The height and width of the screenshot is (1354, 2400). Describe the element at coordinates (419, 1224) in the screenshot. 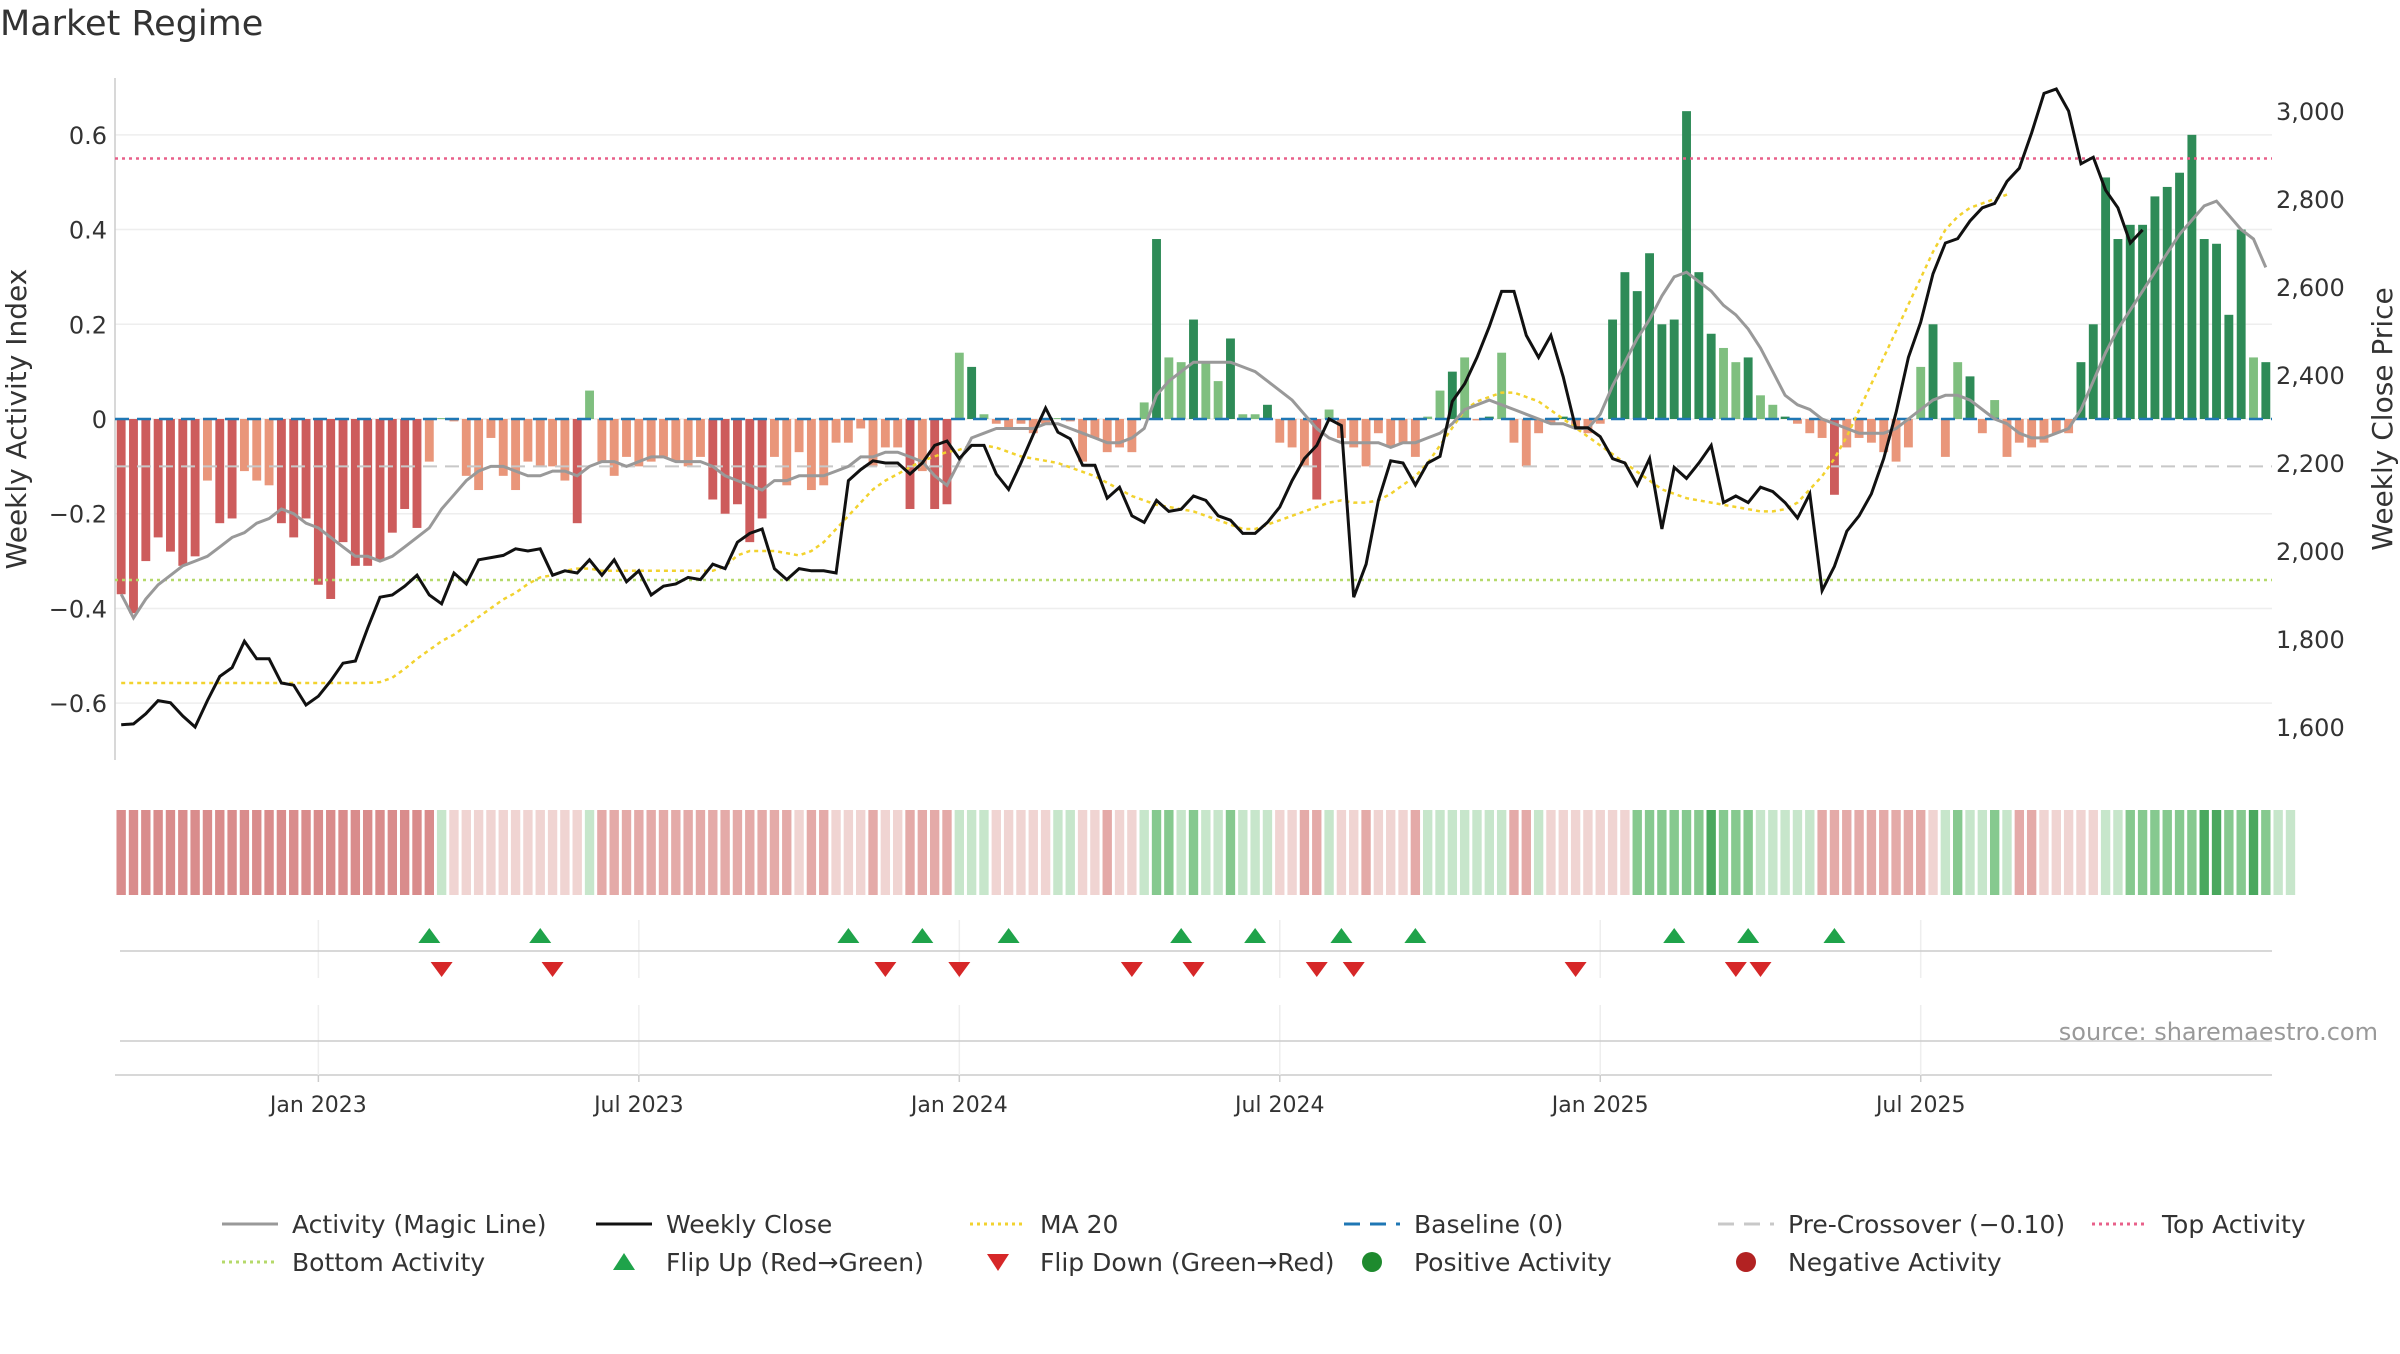

I see `legend-label: Activity (Magic Line)` at that location.